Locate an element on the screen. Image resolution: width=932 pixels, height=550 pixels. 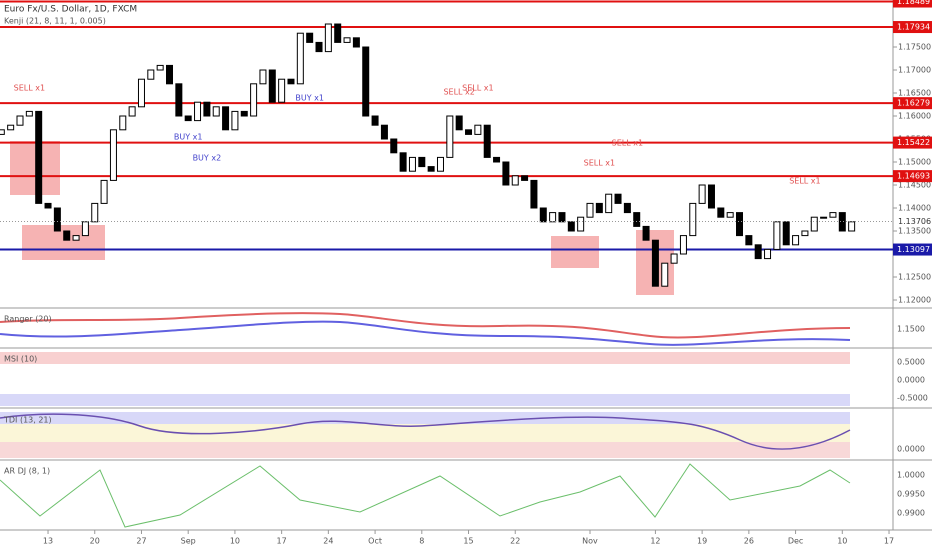
x-tick-label: 24 is located at coordinates (328, 541).